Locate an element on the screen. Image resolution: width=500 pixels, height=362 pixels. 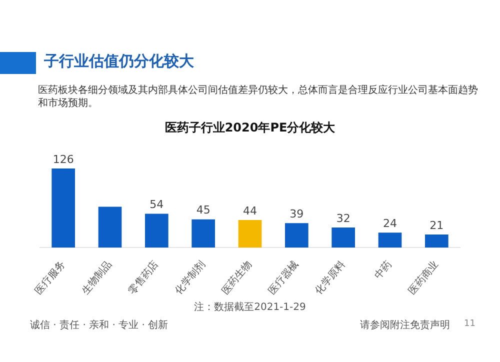
data-label: 44 is located at coordinates (250, 211).